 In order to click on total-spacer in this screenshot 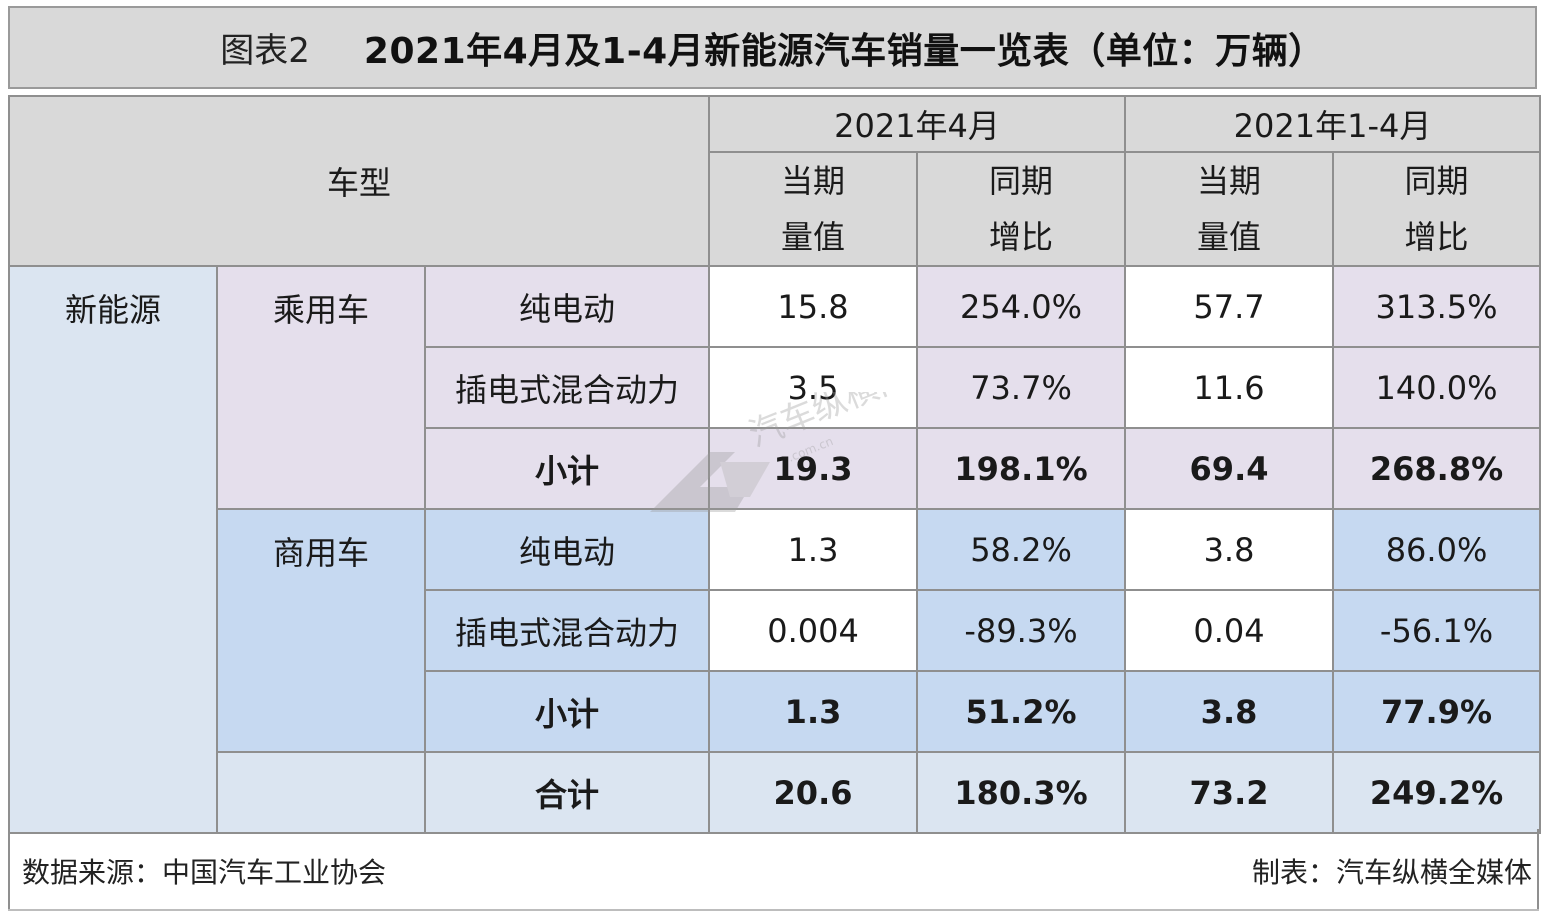, I will do `click(321, 792)`.